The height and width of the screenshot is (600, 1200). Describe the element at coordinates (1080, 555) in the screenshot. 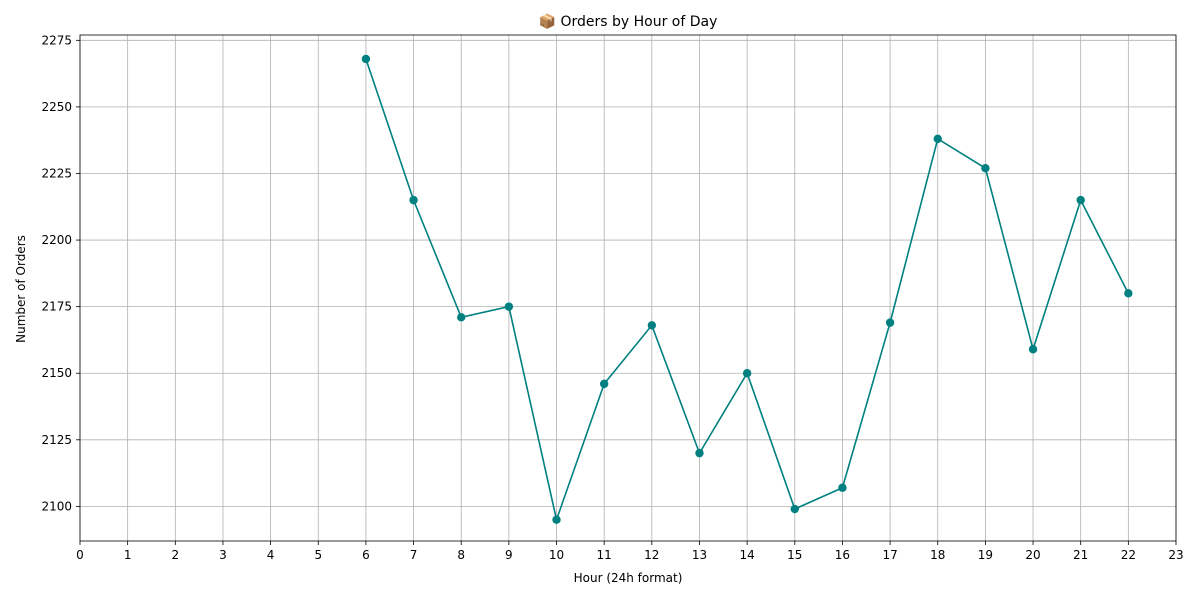

I see `x-tick-label: 21` at that location.